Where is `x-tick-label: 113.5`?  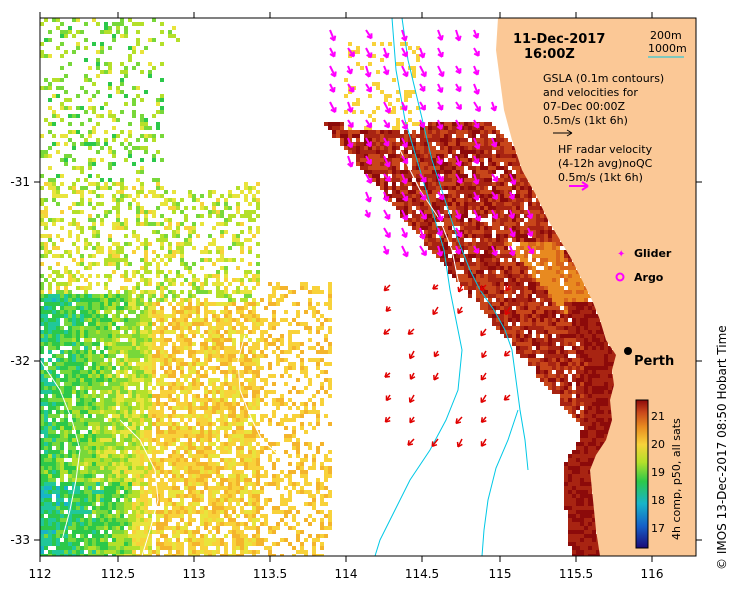
x-tick-label: 113.5 is located at coordinates (270, 574).